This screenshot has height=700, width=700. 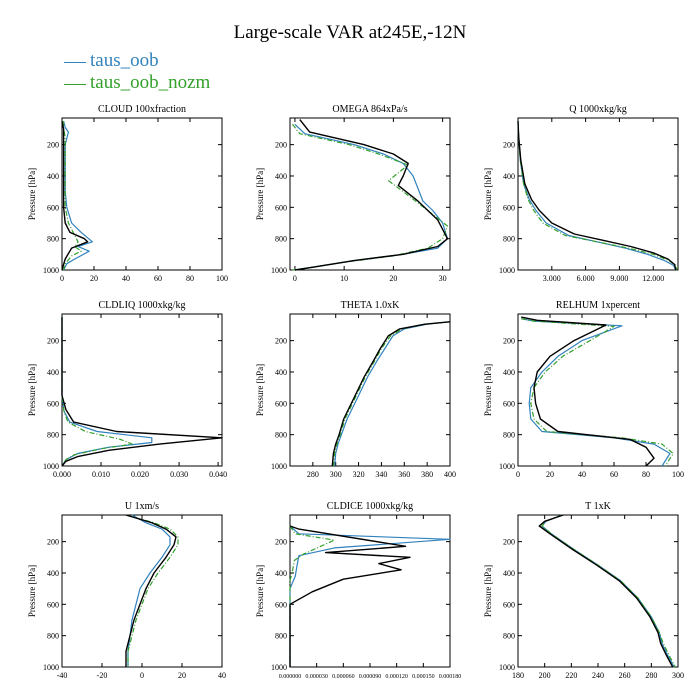 I want to click on panel-8-xtick-label-5: 280, so click(x=651, y=675).